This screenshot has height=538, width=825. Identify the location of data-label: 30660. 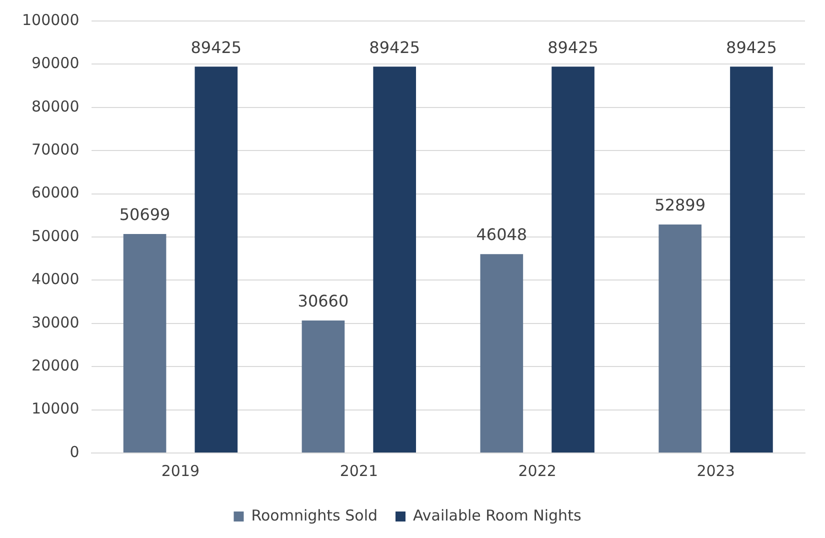
(323, 301).